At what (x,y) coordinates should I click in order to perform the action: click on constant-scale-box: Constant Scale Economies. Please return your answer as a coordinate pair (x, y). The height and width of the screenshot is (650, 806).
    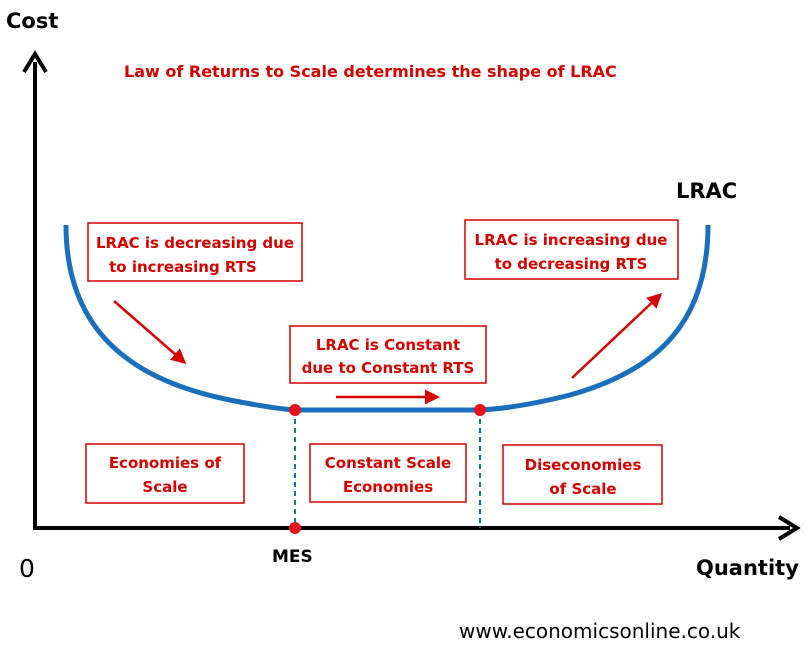
    Looking at the image, I should click on (388, 473).